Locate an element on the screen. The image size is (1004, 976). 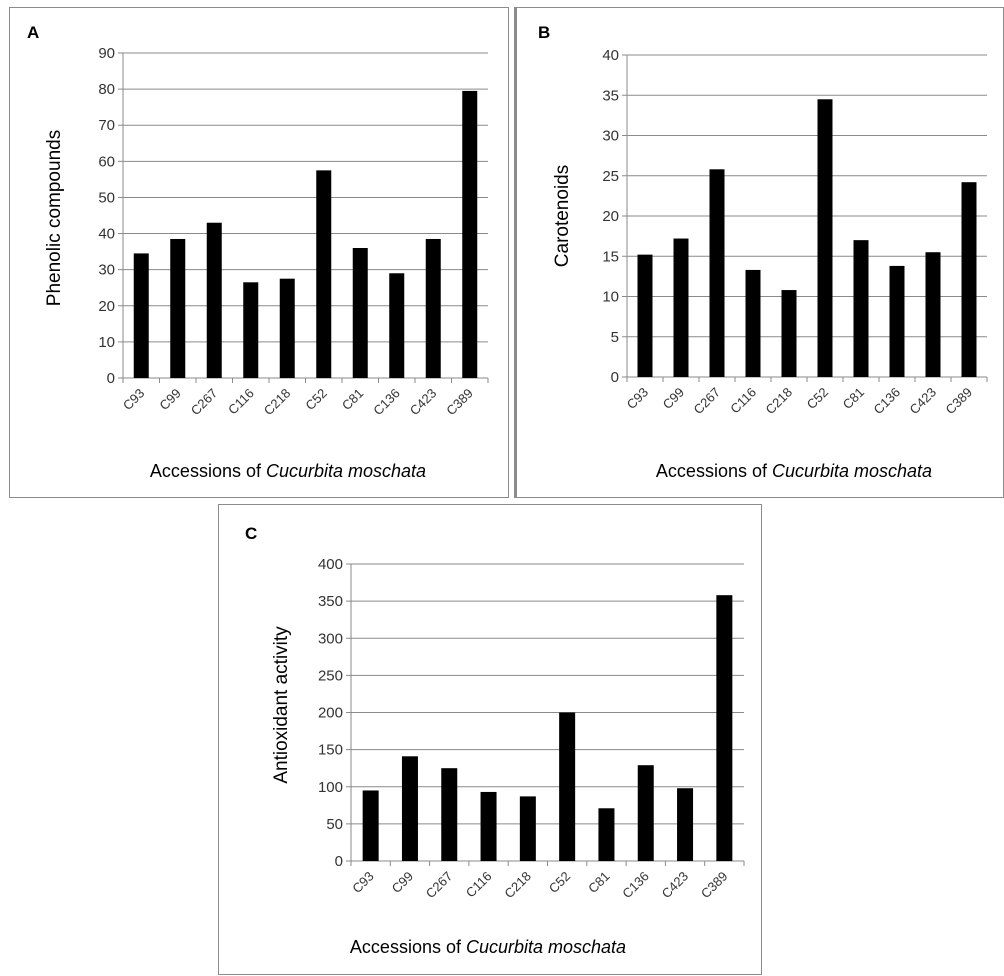
y-tick-label-c: 0 is located at coordinates (339, 861).